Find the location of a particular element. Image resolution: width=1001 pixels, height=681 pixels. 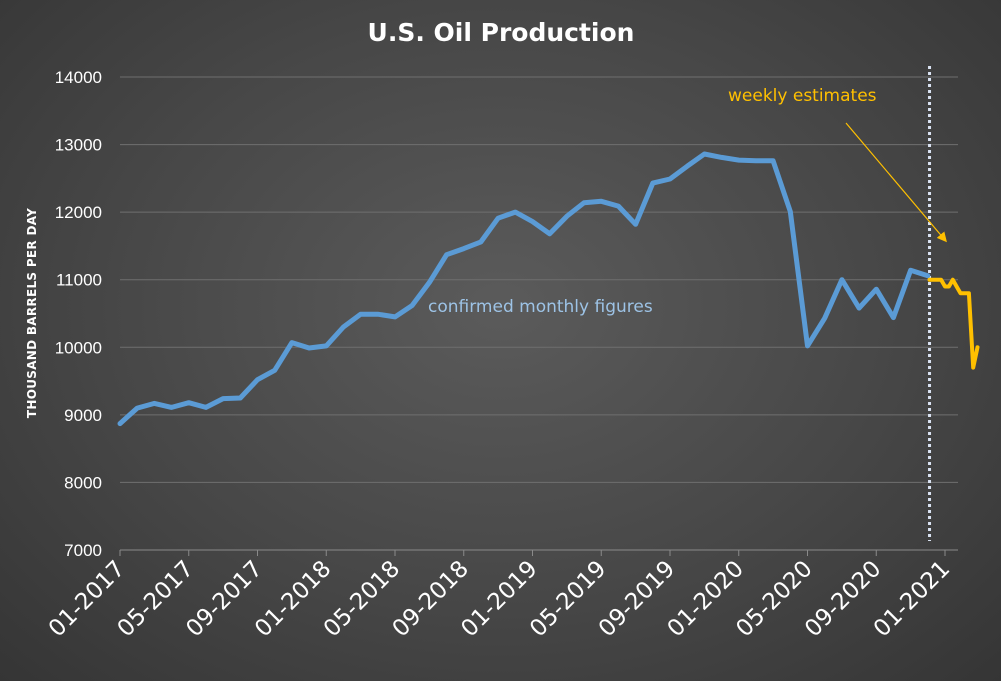

y-tick-label: 8000 is located at coordinates (83, 482).